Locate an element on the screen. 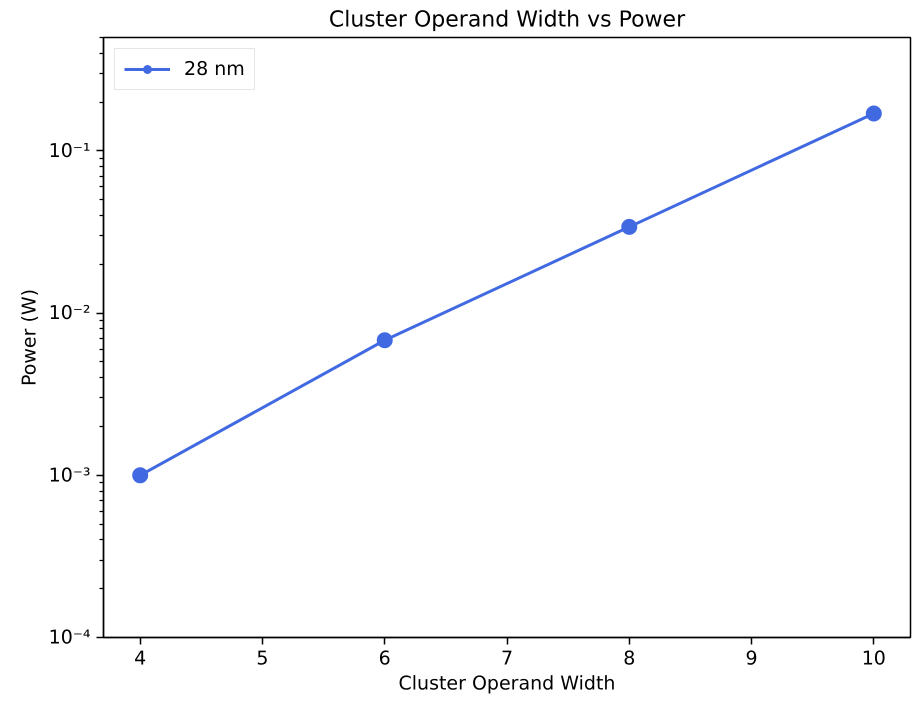 The width and height of the screenshot is (912, 708). y-tick-label: 10⁻¹ is located at coordinates (69, 151).